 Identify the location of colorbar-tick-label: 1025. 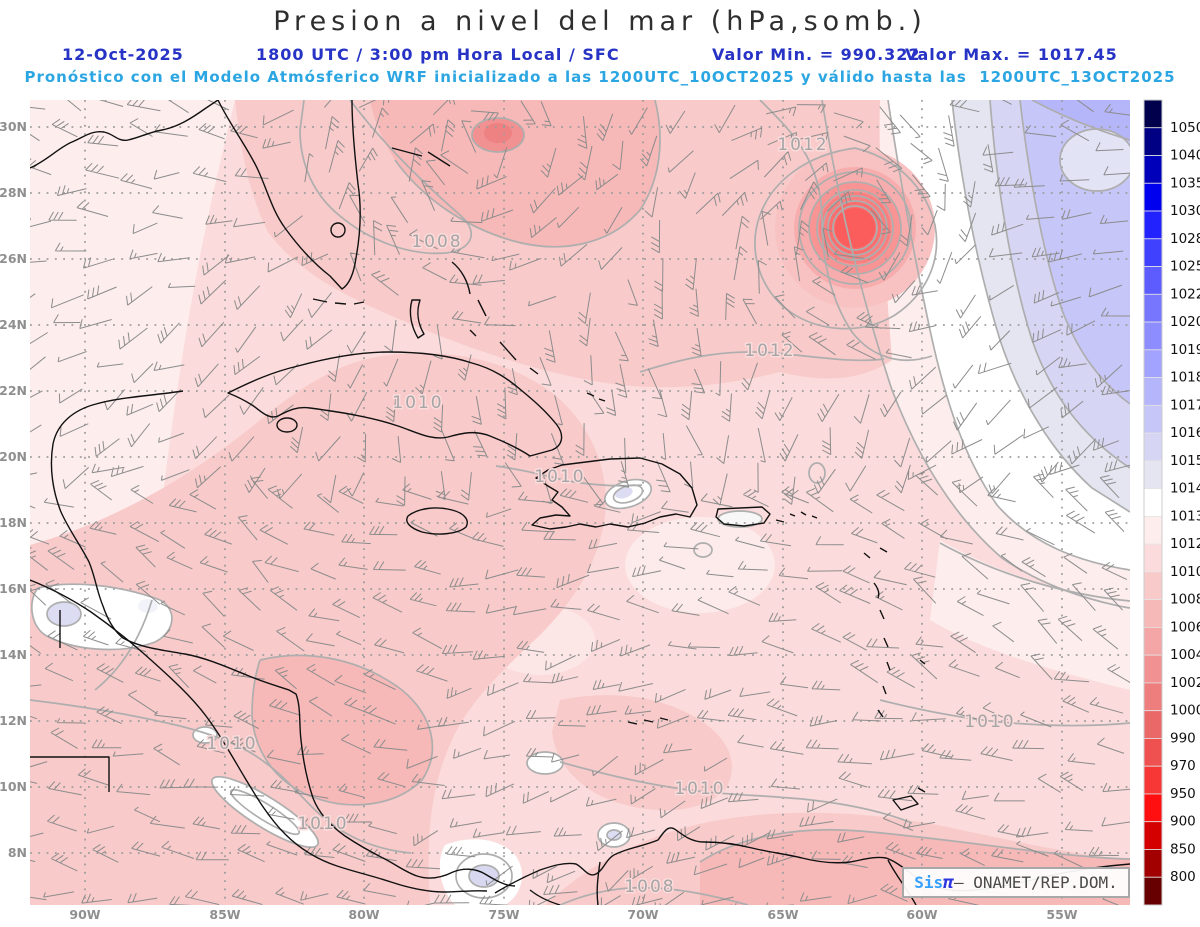
(1185, 267).